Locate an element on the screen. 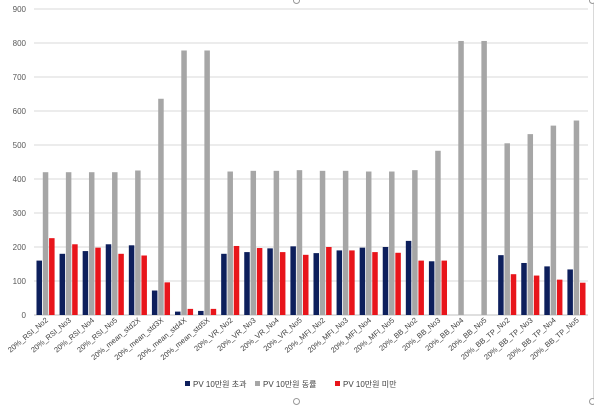 The image size is (594, 407). resize-handle-top is located at coordinates (296, 2).